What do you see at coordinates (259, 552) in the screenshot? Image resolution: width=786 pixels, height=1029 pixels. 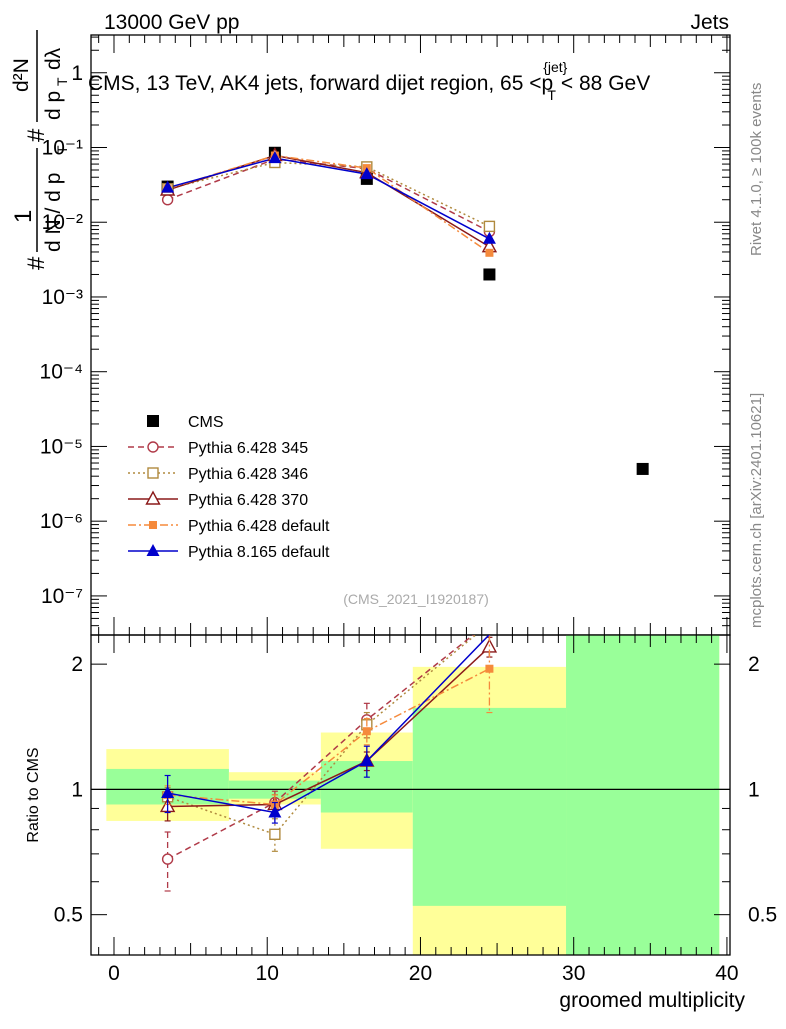 I see `legend-label-5: Pythia 8.165 default` at bounding box center [259, 552].